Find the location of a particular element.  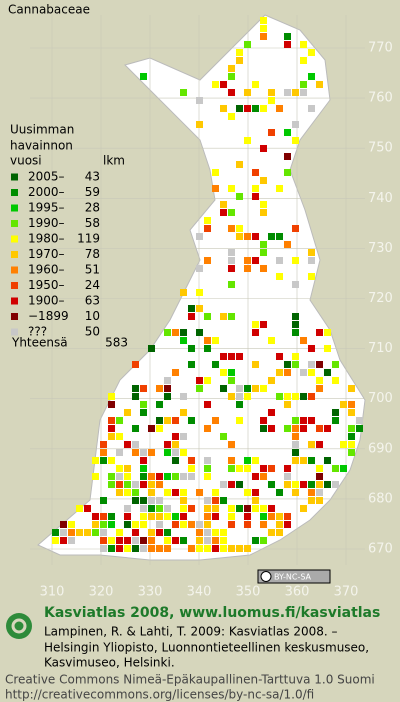

legend-count: 119 is located at coordinates (88, 239).